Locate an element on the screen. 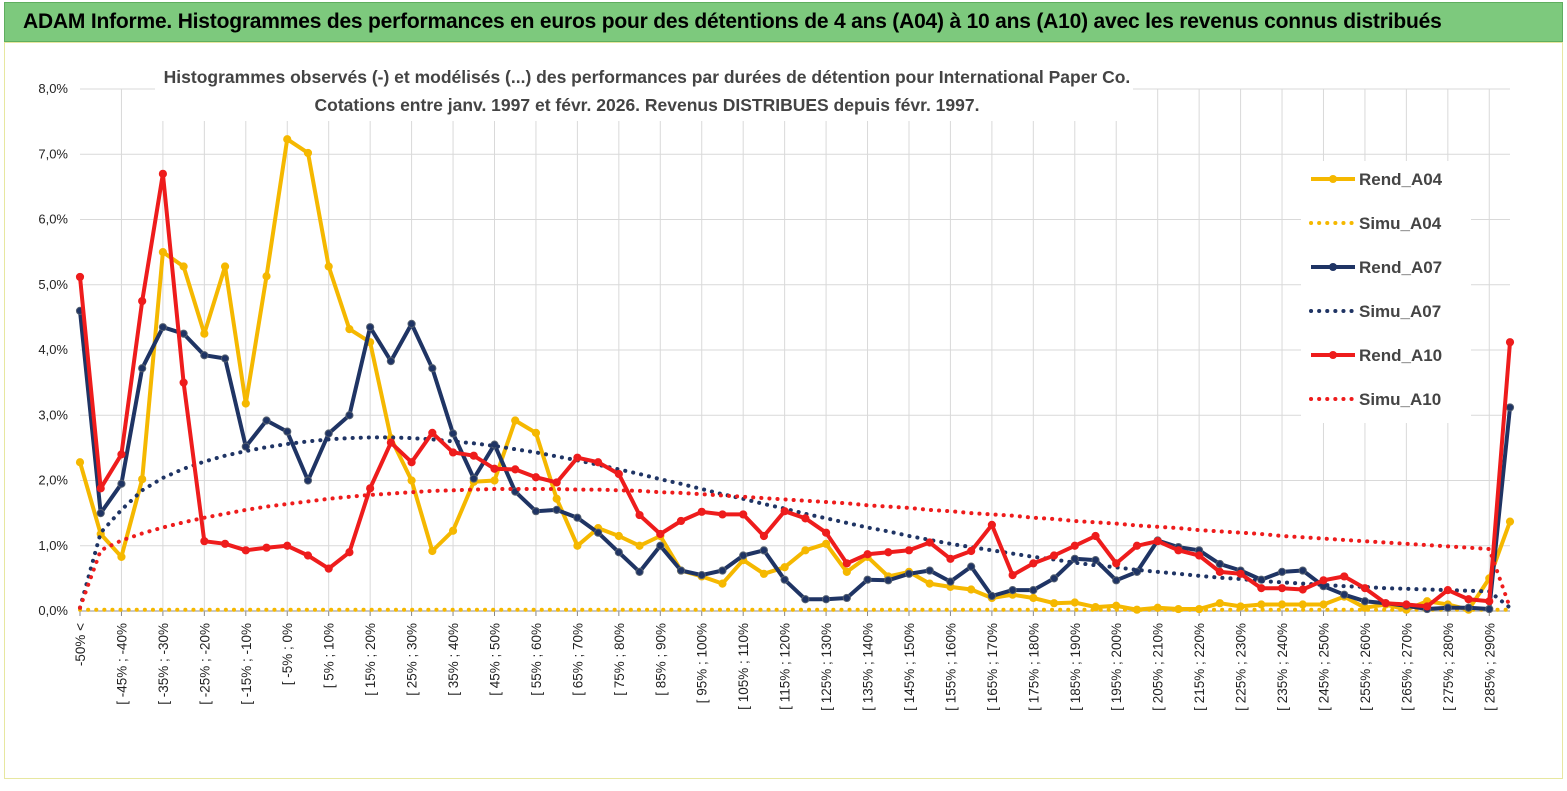 This screenshot has height=791, width=1567. legend-label: Simu_A07 is located at coordinates (1400, 311).